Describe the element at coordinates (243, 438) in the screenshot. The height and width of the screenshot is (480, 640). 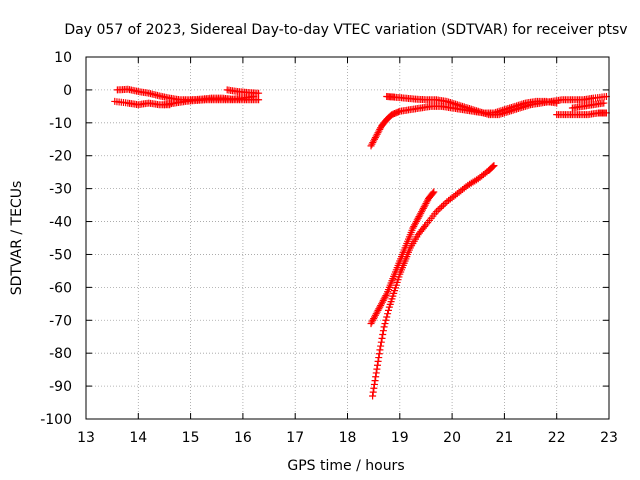
I see `x-tick-label: 16` at that location.